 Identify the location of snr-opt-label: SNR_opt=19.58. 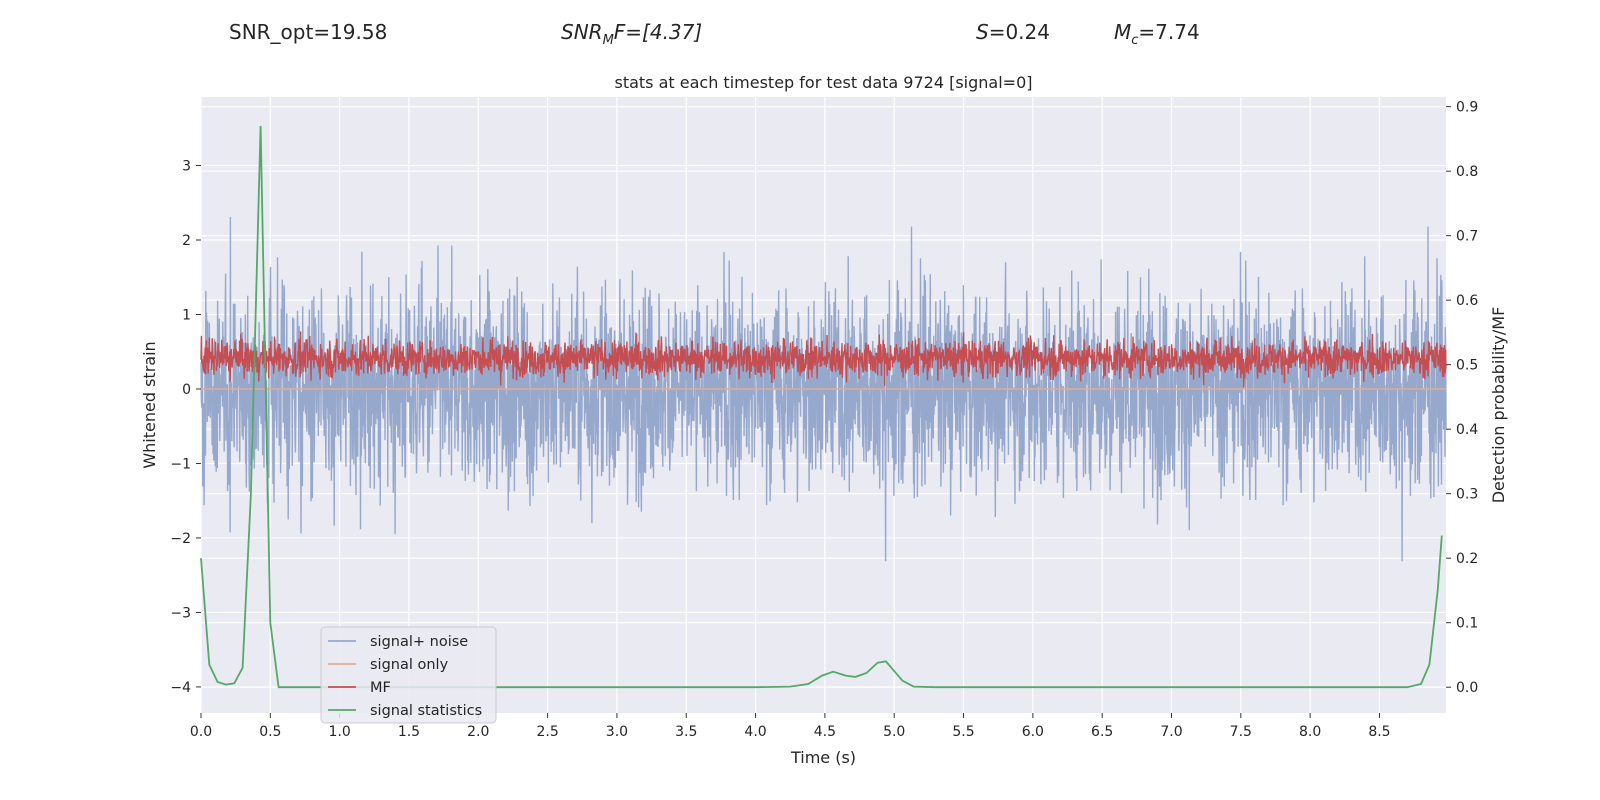
(308, 32).